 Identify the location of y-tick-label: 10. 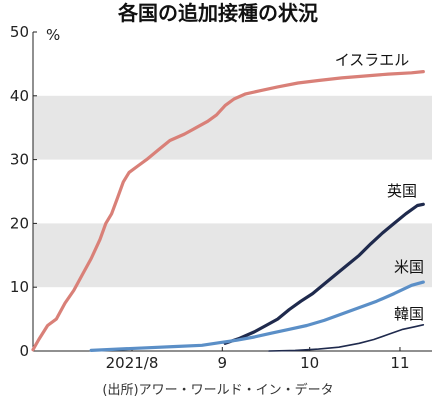
(19, 287).